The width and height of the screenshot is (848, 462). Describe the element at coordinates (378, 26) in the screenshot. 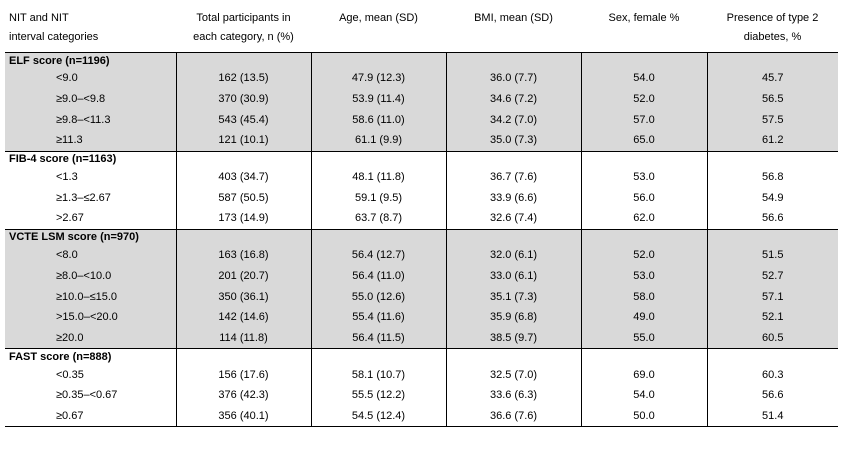

I see `header-age: Age, mean (SD)` at that location.